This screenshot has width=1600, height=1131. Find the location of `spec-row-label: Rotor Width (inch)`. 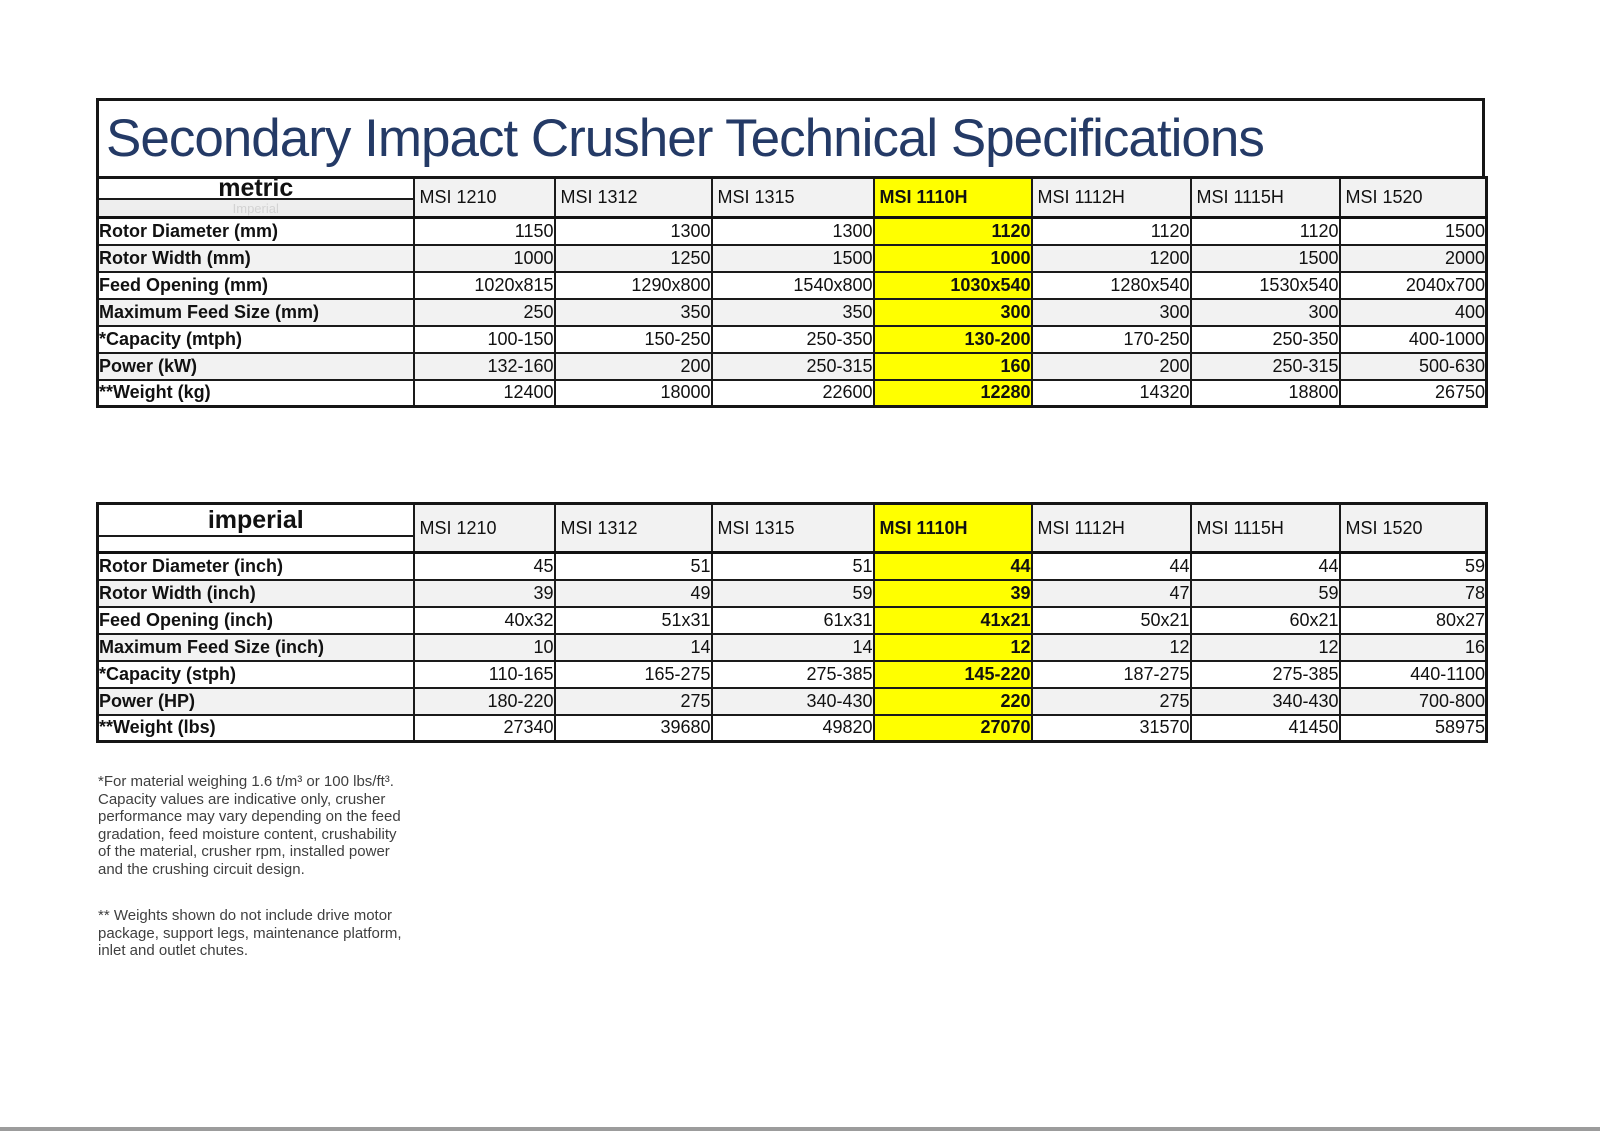

spec-row-label: Rotor Width (inch) is located at coordinates (255, 593).